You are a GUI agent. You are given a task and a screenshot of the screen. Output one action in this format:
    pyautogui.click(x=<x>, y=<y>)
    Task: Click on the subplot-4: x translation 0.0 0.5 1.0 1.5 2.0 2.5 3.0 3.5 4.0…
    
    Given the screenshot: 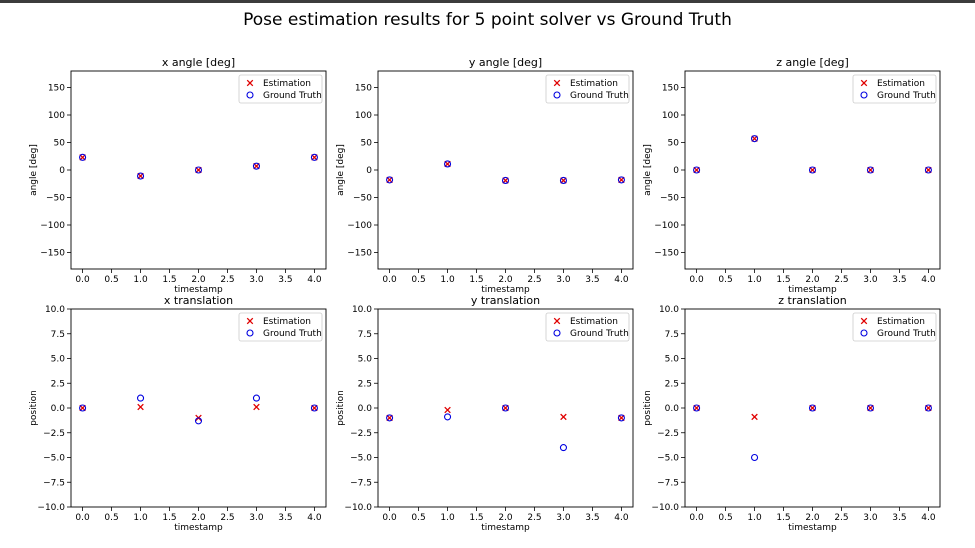 What is the action you would take?
    pyautogui.click(x=178, y=413)
    